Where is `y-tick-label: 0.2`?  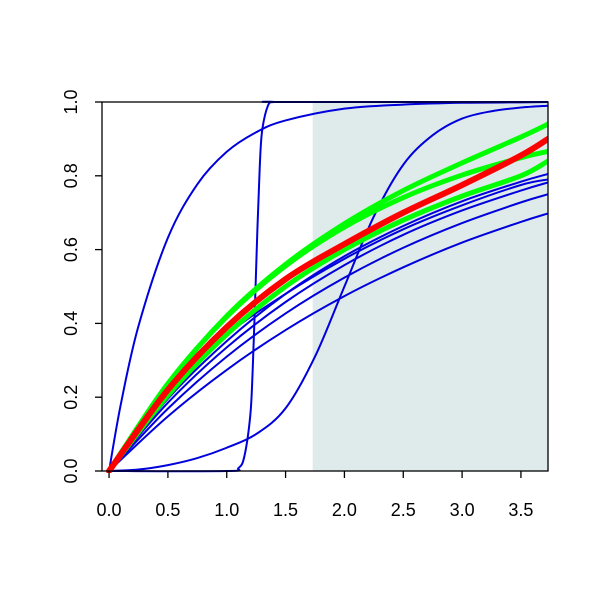 y-tick-label: 0.2 is located at coordinates (71, 397).